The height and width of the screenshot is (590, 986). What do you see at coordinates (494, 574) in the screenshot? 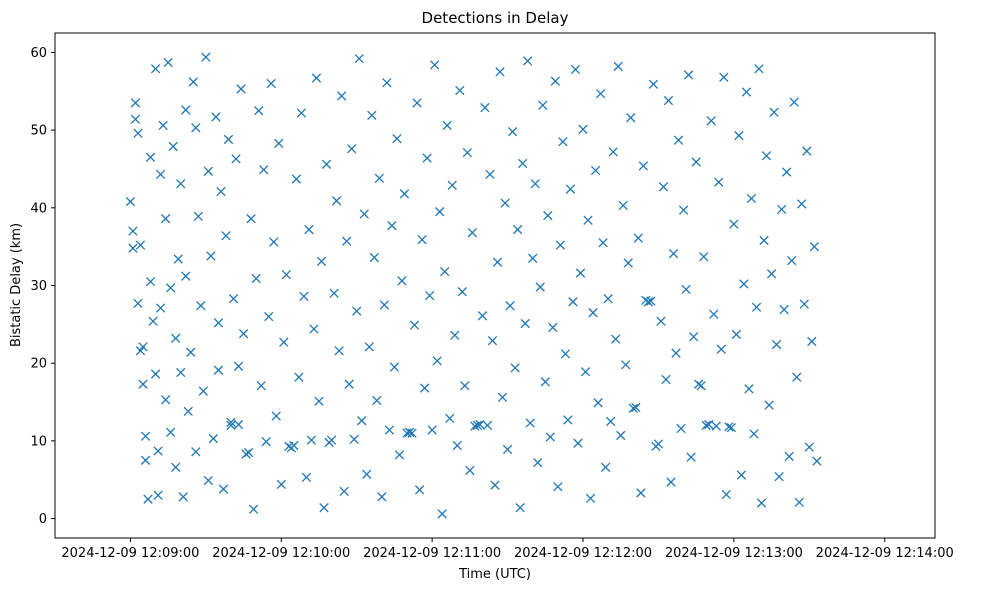
I see `x-axis-label: Time (UTC)` at bounding box center [494, 574].